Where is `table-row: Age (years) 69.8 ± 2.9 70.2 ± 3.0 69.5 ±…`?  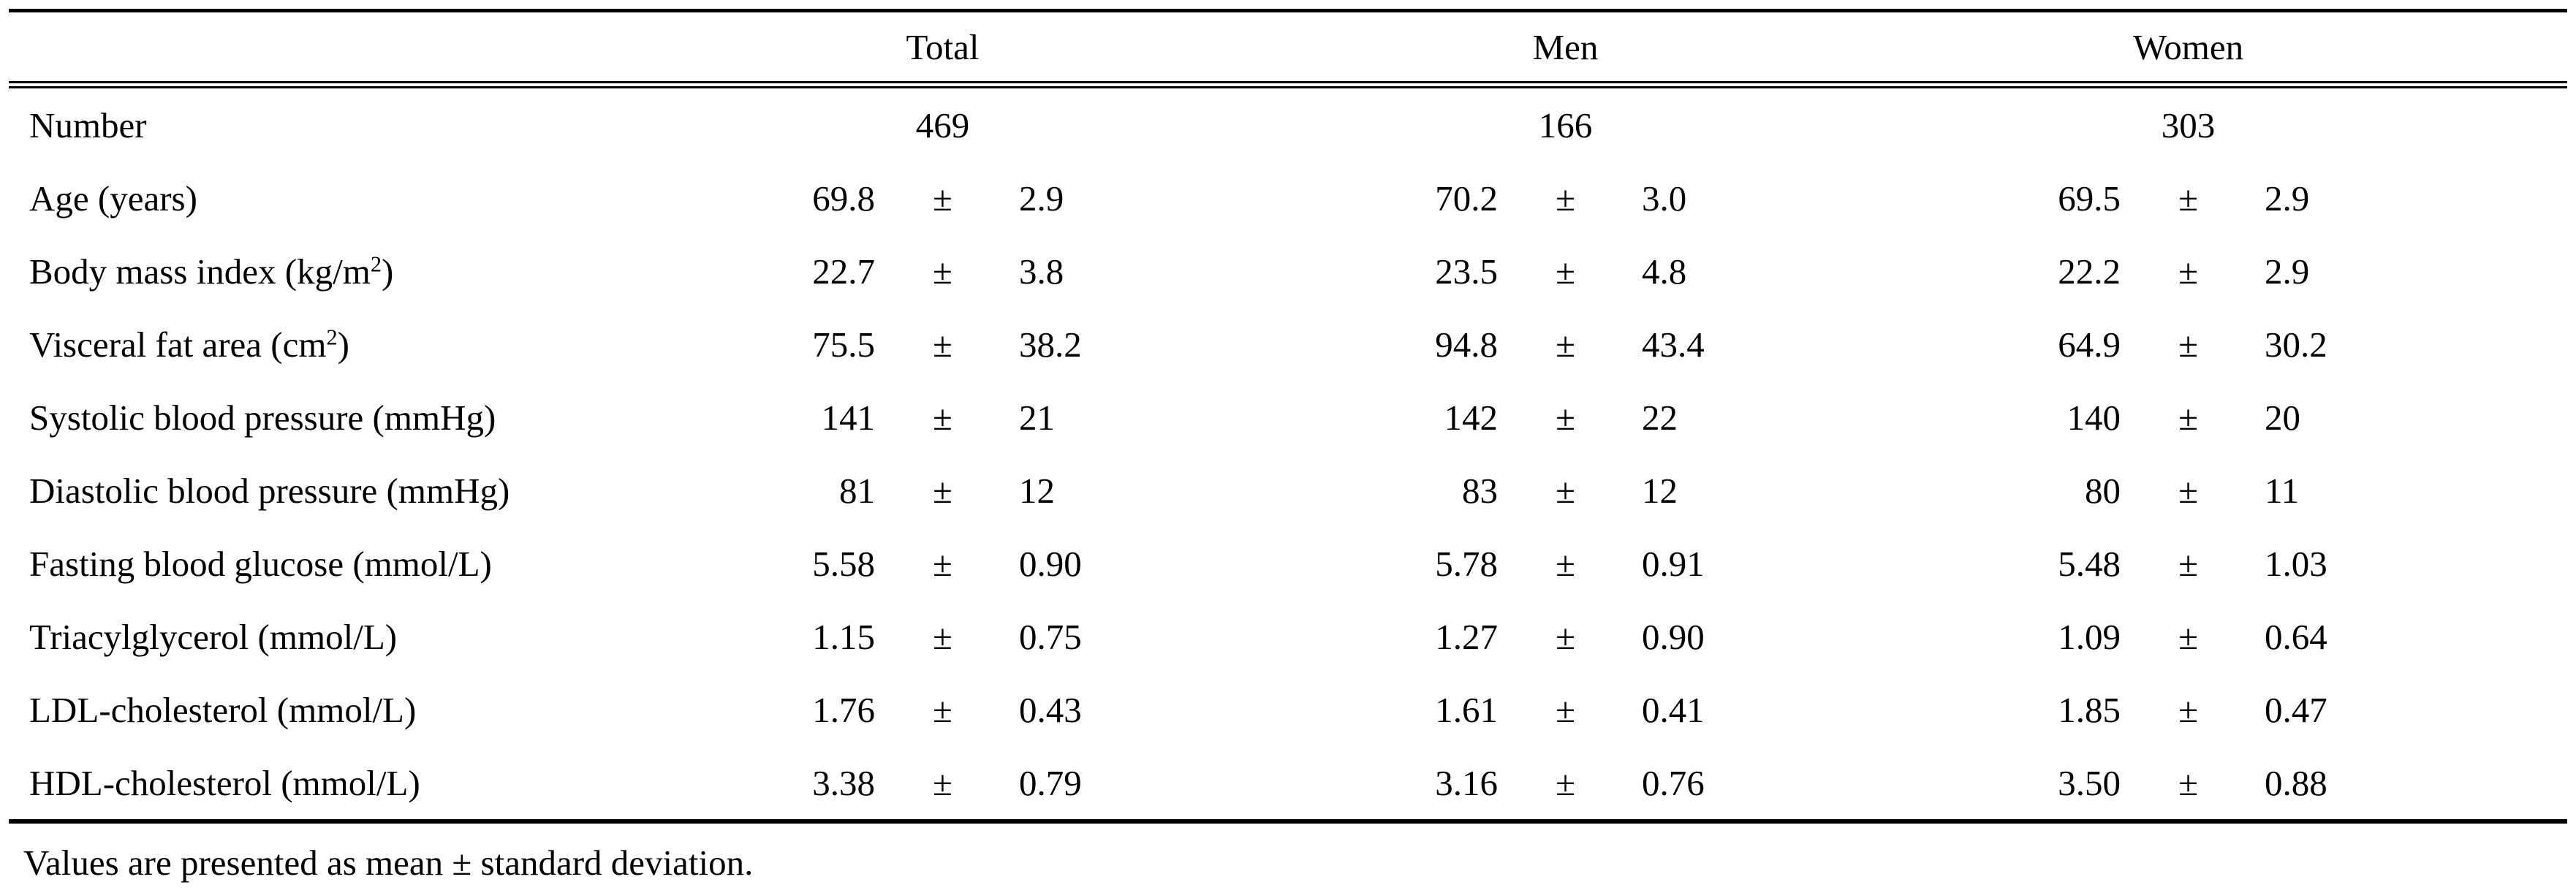 table-row: Age (years) 69.8 ± 2.9 70.2 ± 3.0 69.5 ±… is located at coordinates (1288, 198).